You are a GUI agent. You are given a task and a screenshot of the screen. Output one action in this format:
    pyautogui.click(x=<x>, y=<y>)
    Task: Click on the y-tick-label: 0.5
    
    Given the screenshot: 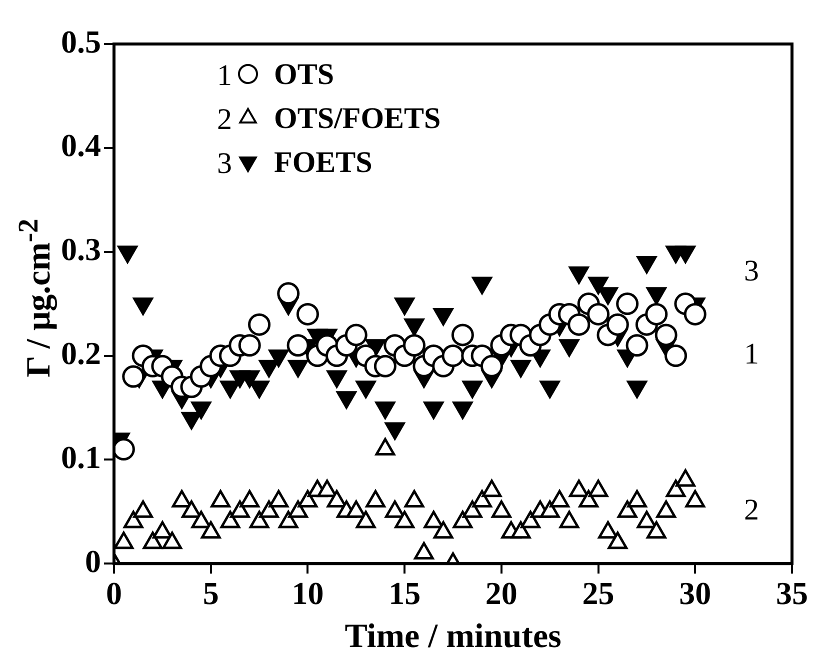 What is the action you would take?
    pyautogui.click(x=81, y=41)
    